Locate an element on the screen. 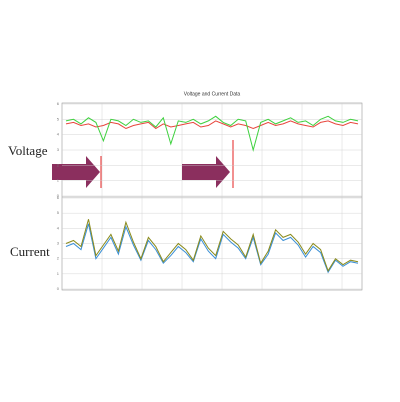  chart-title: Voltage and Current Data is located at coordinates (212, 94).